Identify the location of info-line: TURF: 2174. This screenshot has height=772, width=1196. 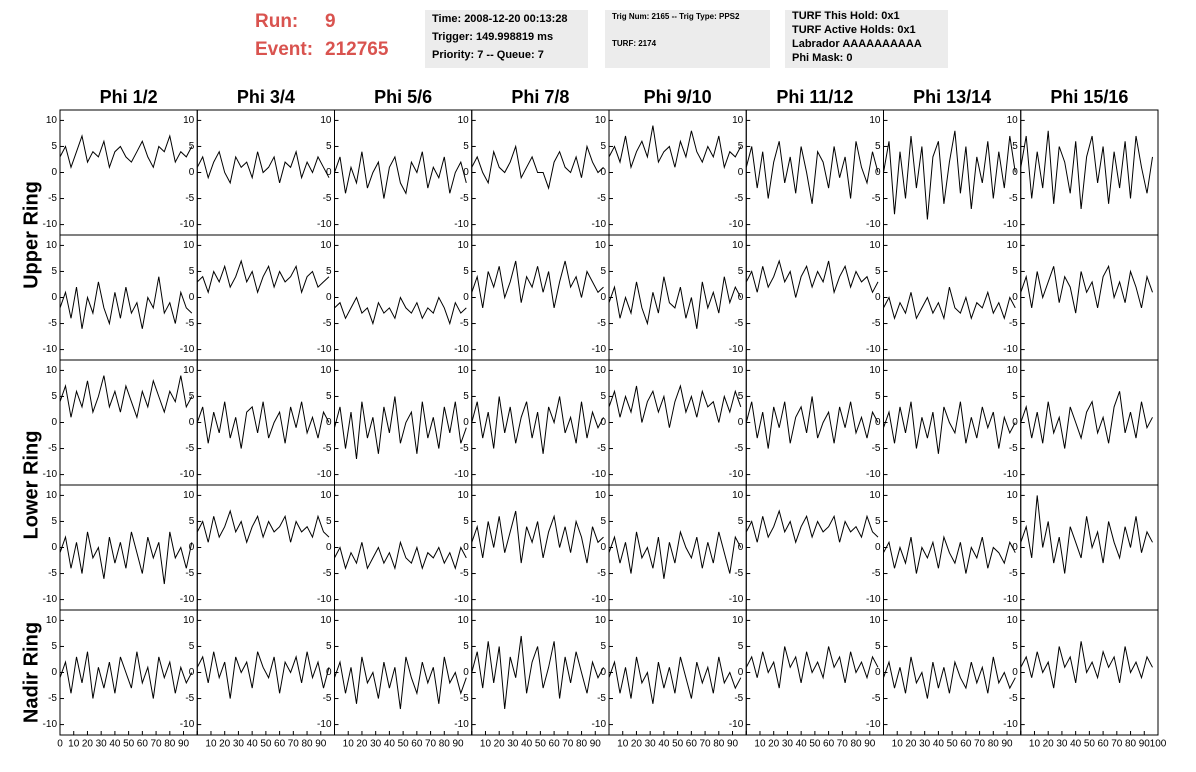
(634, 43).